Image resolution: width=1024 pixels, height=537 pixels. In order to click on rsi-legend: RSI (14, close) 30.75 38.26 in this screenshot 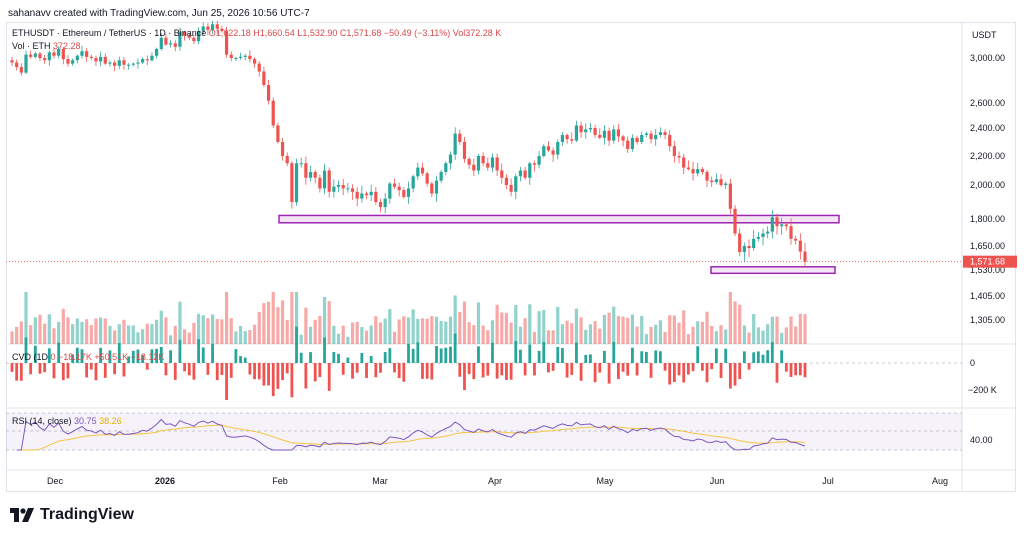, I will do `click(67, 421)`.